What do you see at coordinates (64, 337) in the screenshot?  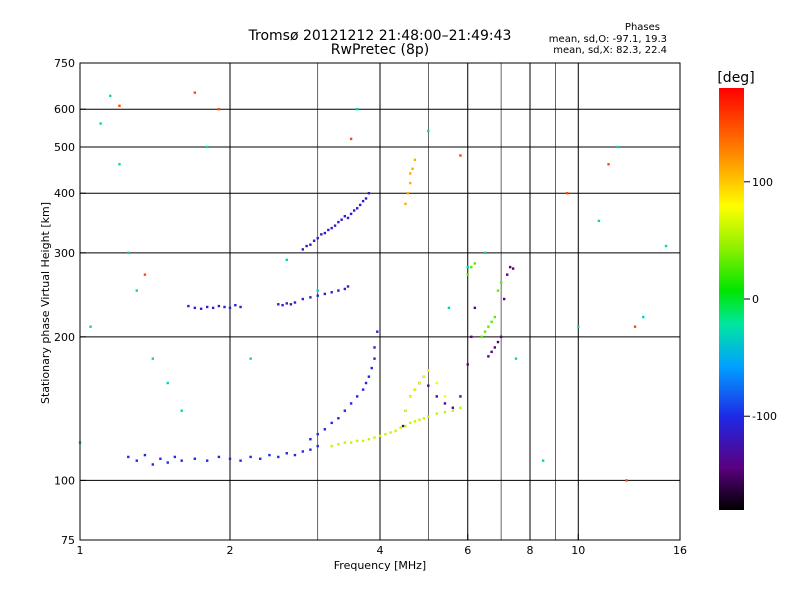 I see `y-tick-label: 200` at bounding box center [64, 337].